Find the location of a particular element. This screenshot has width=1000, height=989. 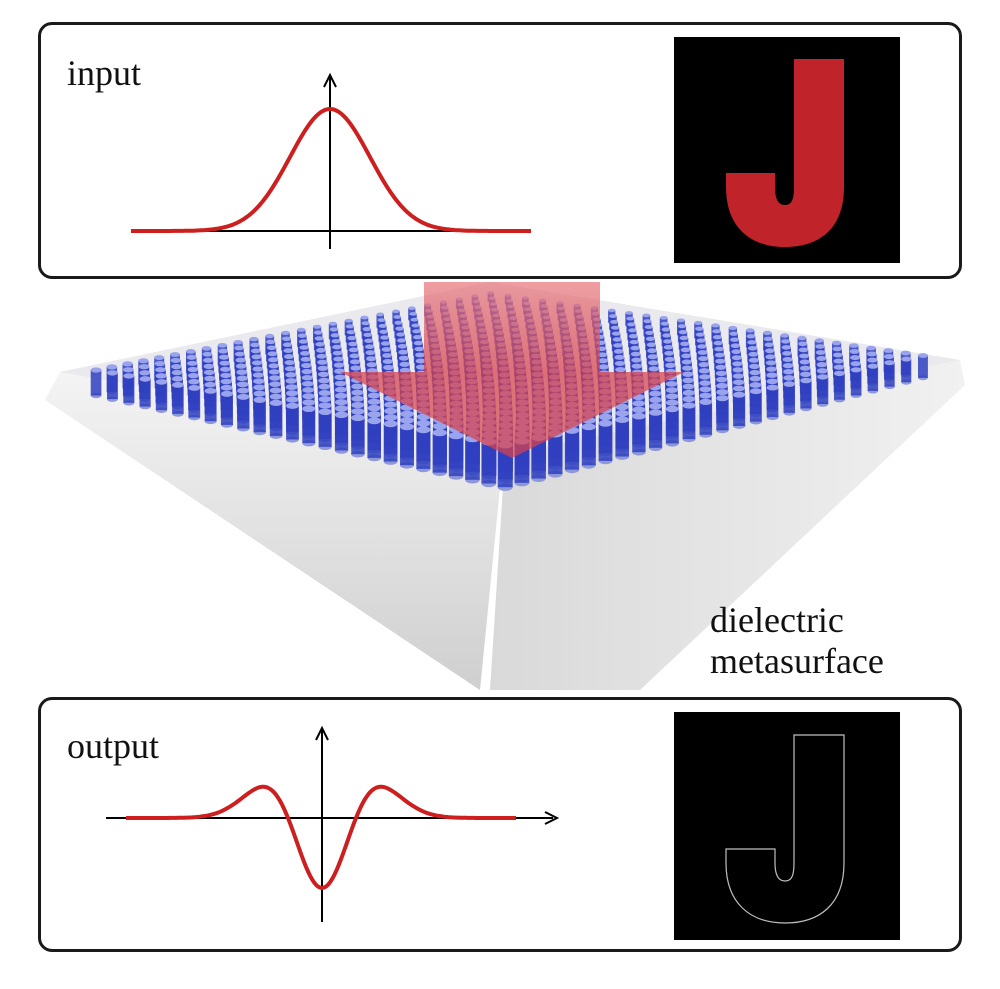

input-gaussian-plot is located at coordinates (331, 160).